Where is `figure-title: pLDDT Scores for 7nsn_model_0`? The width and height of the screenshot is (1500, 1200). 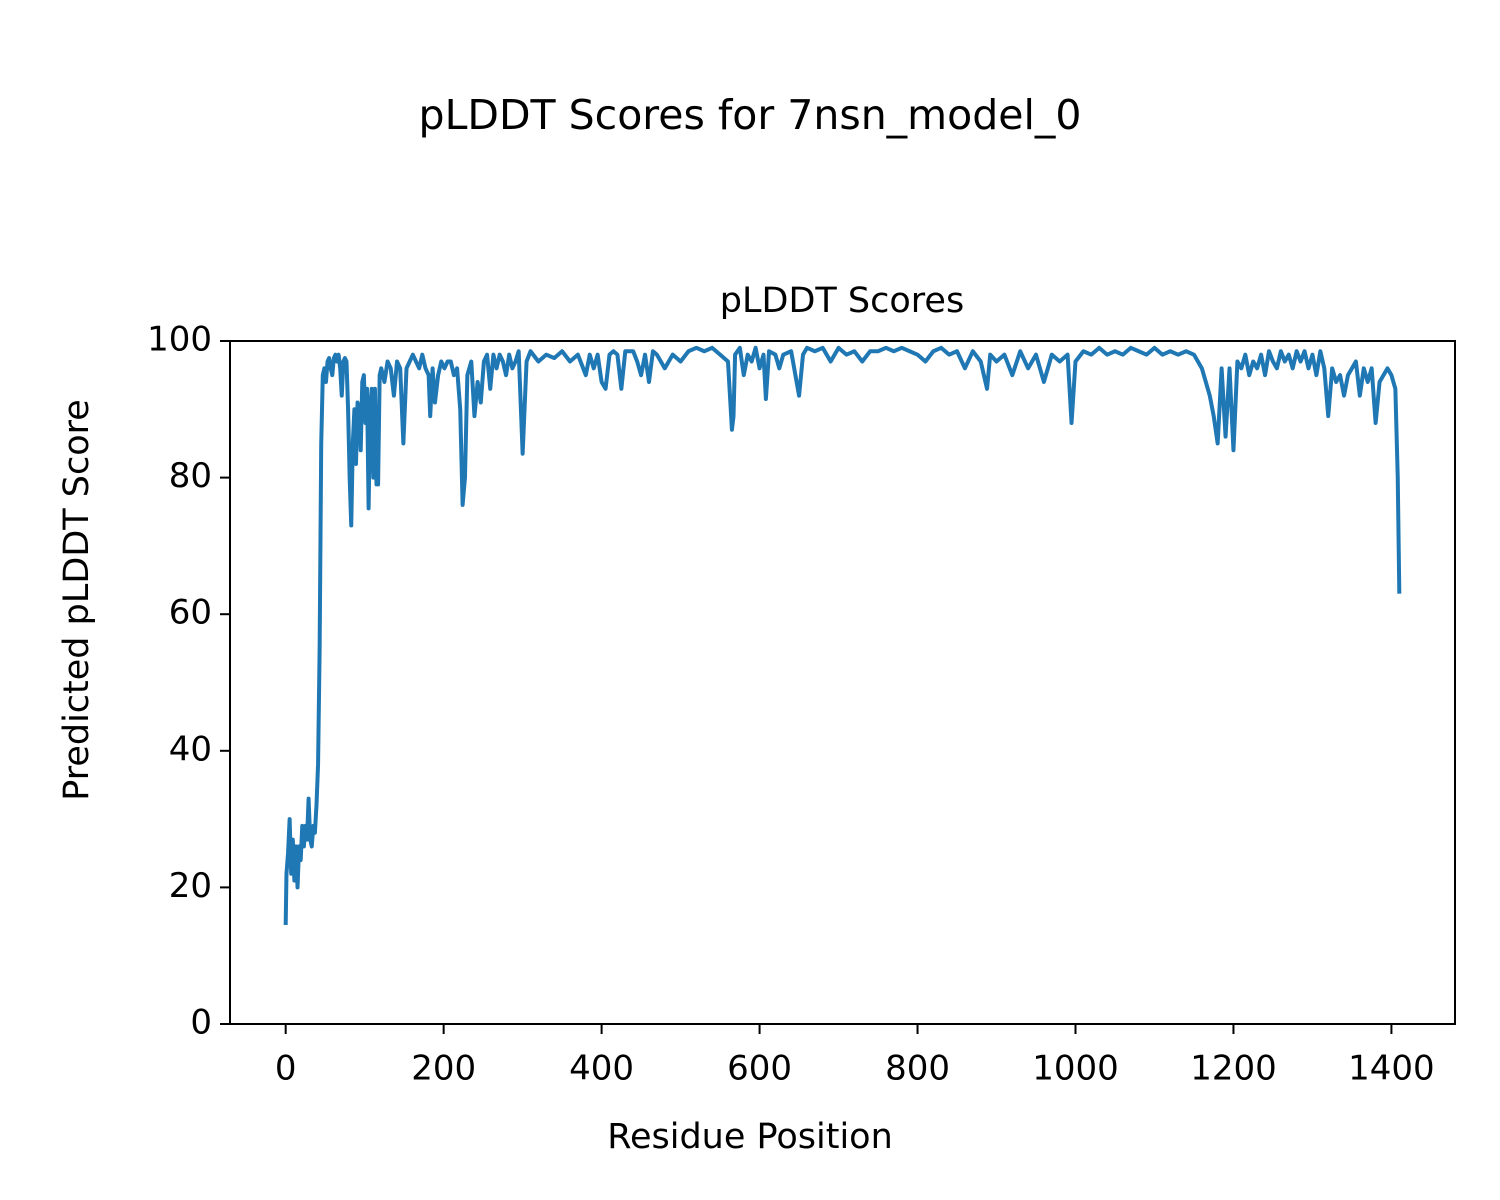 figure-title: pLDDT Scores for 7nsn_model_0 is located at coordinates (750, 115).